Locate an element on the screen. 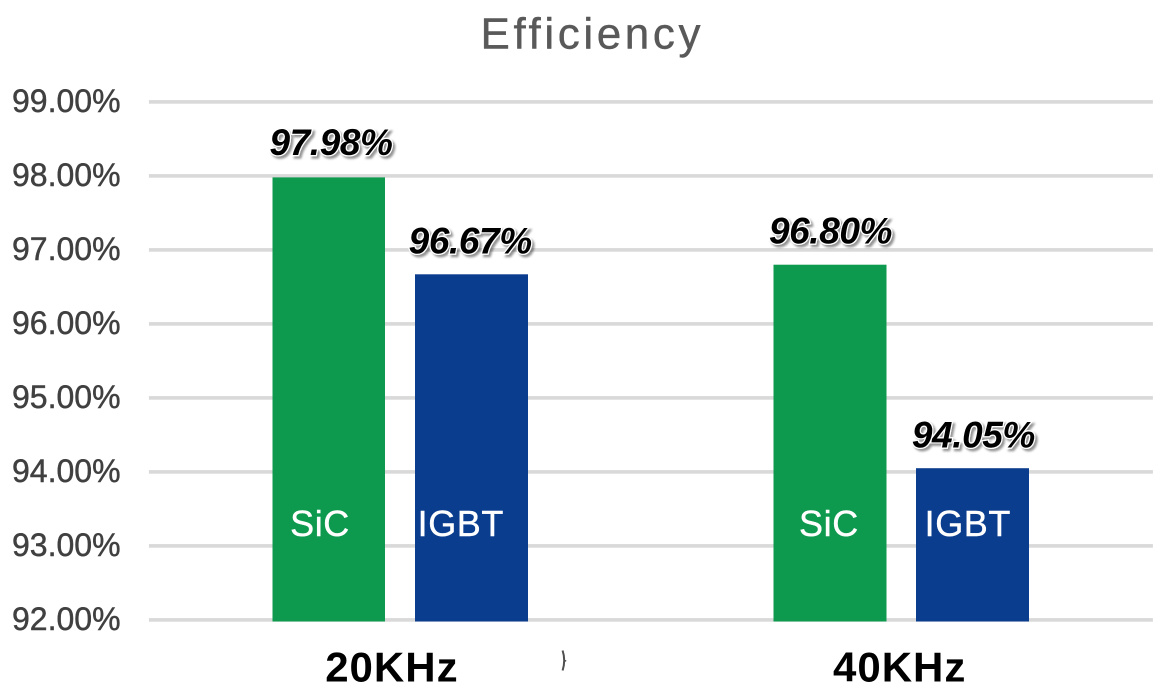  svg-text: 20KHz is located at coordinates (391, 666).